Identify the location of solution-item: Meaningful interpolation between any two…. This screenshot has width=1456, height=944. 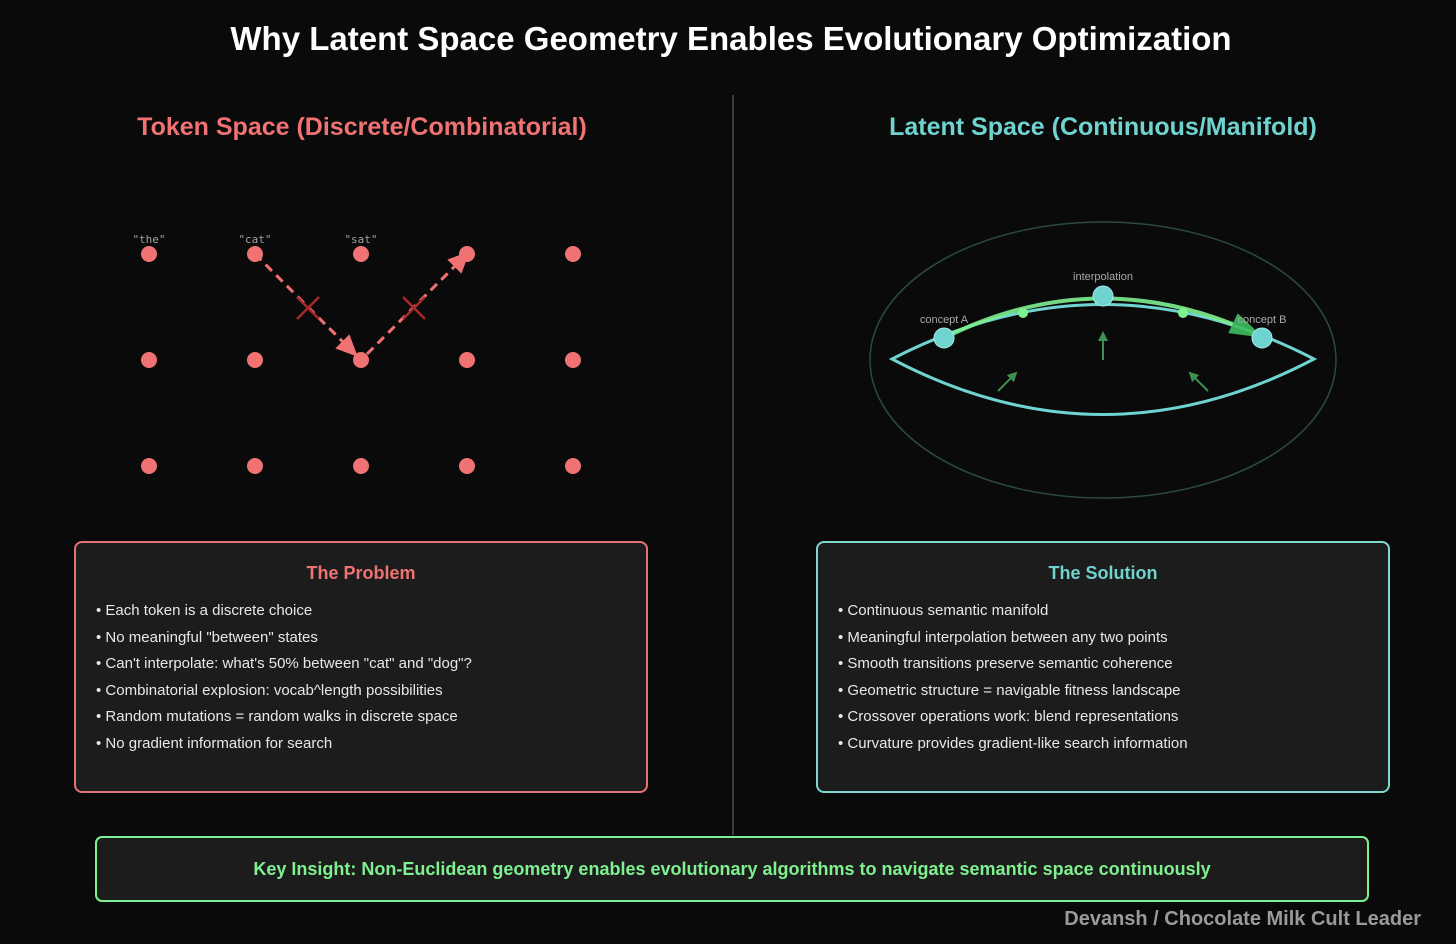
(1013, 641).